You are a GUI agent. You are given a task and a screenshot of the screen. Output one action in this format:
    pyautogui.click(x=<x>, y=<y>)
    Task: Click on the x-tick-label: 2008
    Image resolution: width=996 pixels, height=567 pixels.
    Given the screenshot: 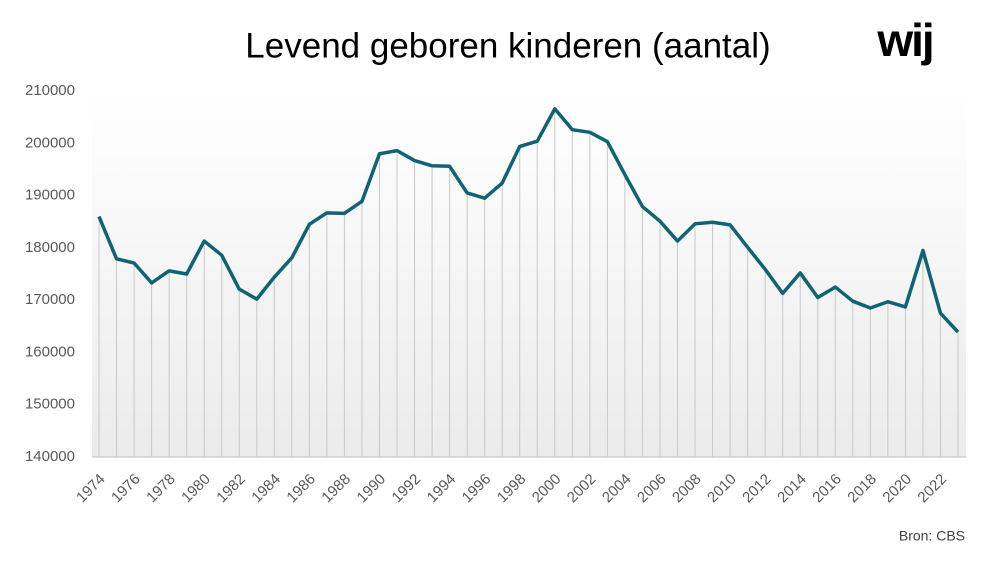 What is the action you would take?
    pyautogui.click(x=687, y=489)
    